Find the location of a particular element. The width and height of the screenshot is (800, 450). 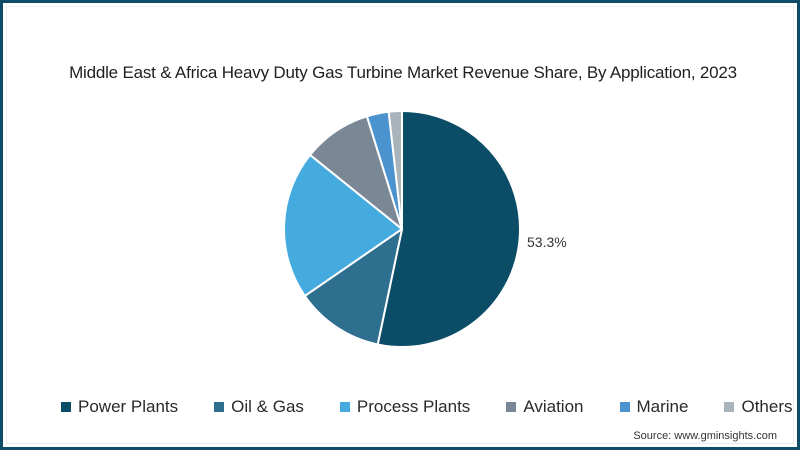

legend-label: Aviation is located at coordinates (553, 406).